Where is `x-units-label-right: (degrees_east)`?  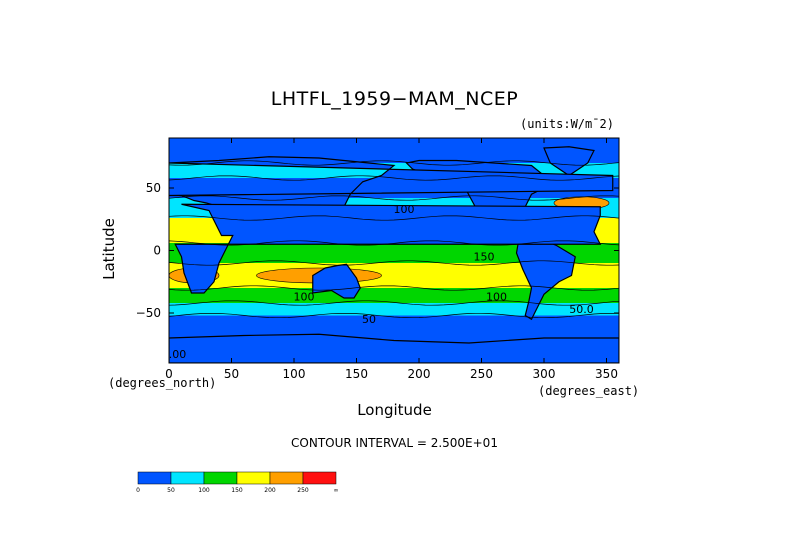
x-units-label-right: (degrees_east) is located at coordinates (589, 391).